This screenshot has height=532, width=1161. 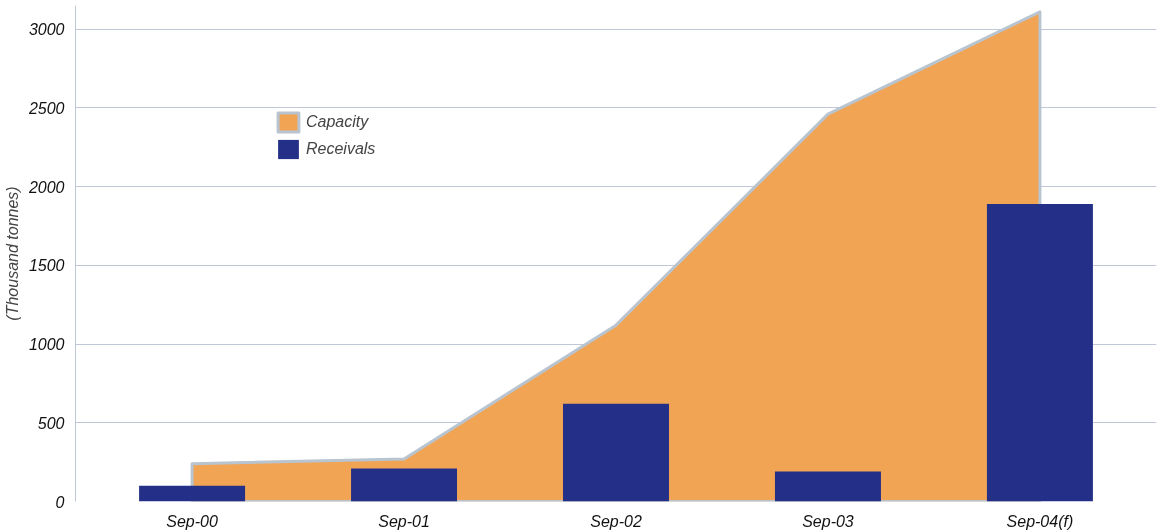 I want to click on x-tick-label: Sep-02, so click(x=616, y=521).